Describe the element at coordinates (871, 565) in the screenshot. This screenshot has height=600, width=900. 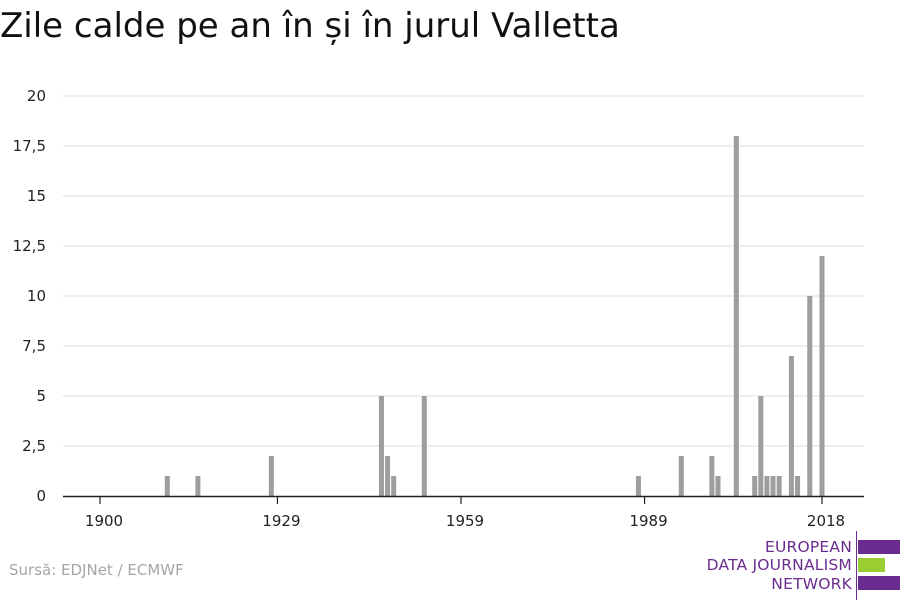
I see `logo-bar-green` at that location.